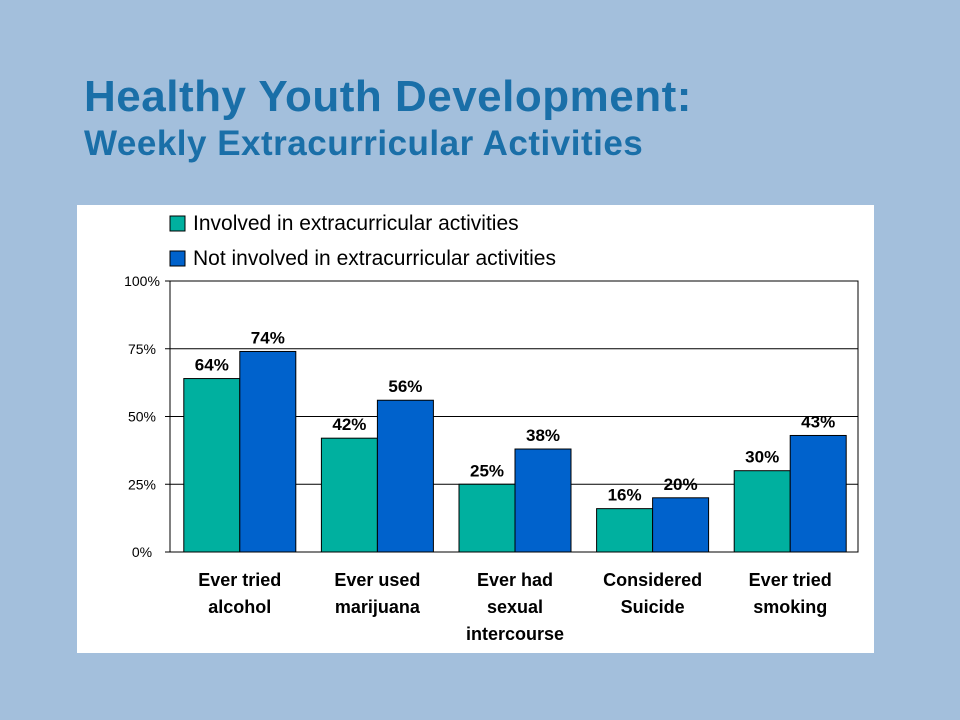 The height and width of the screenshot is (720, 960). I want to click on data-label: 64%, so click(212, 365).